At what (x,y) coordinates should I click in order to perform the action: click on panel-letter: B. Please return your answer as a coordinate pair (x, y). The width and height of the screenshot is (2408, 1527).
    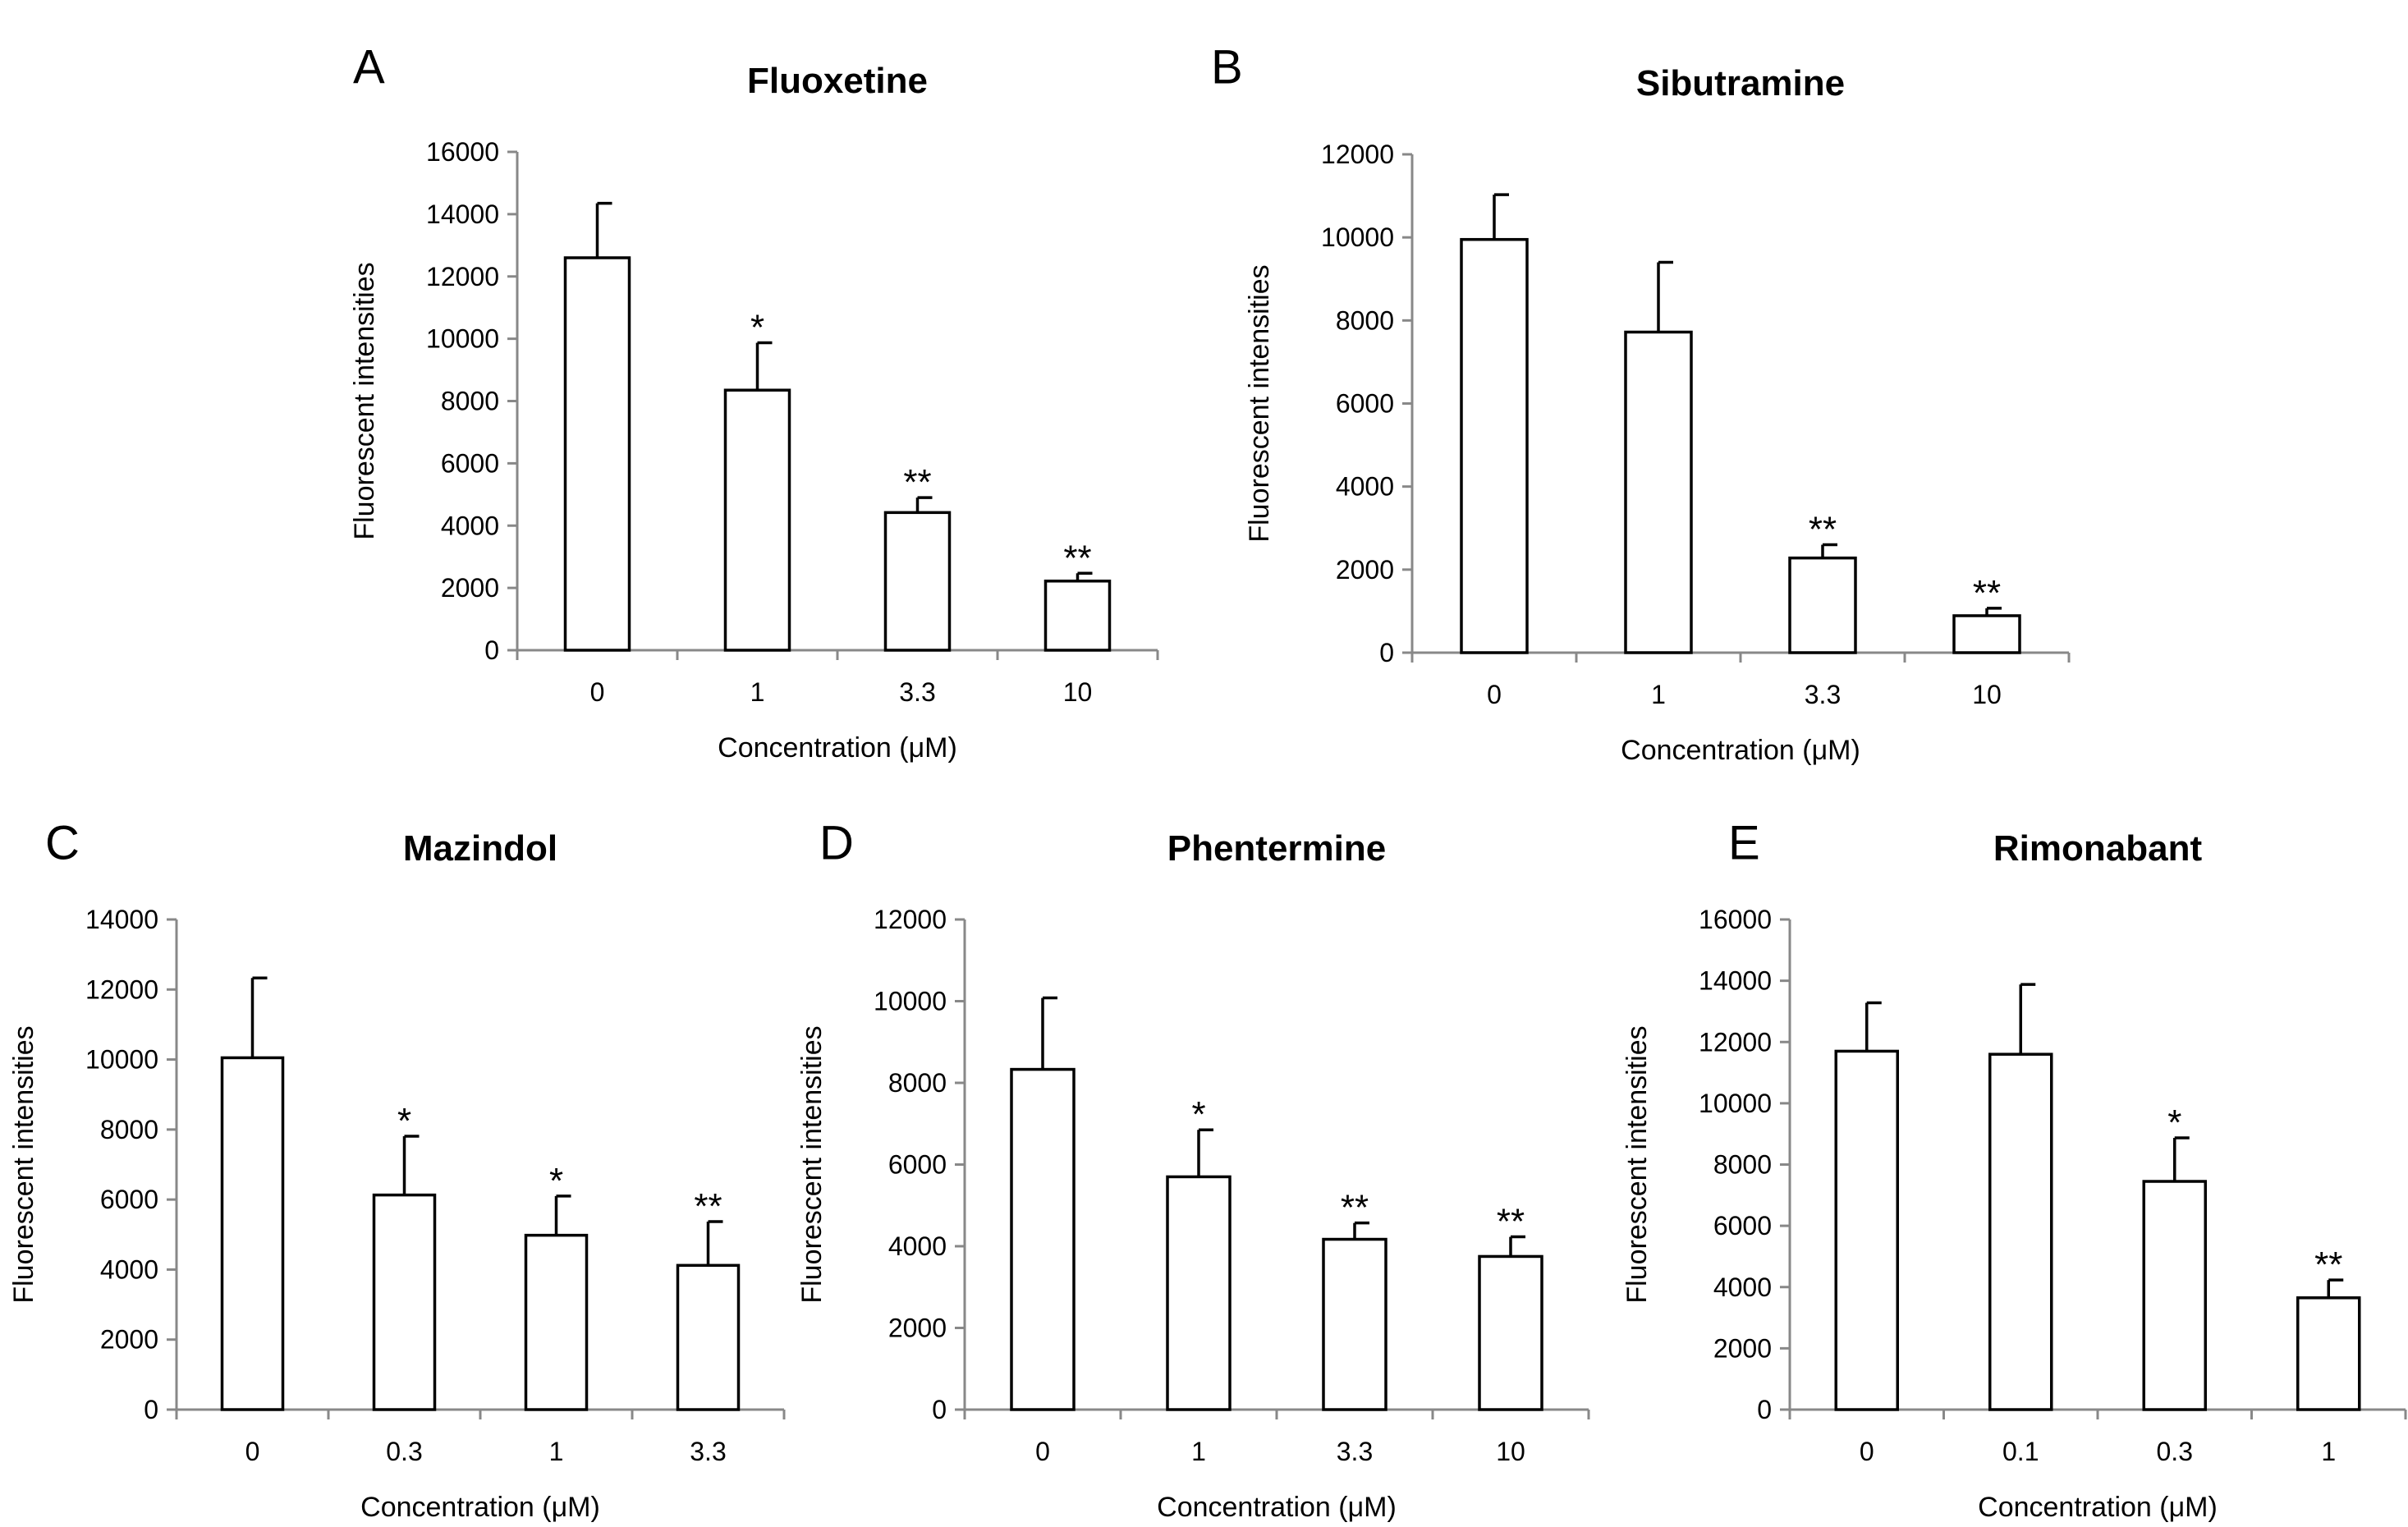
    Looking at the image, I should click on (1227, 67).